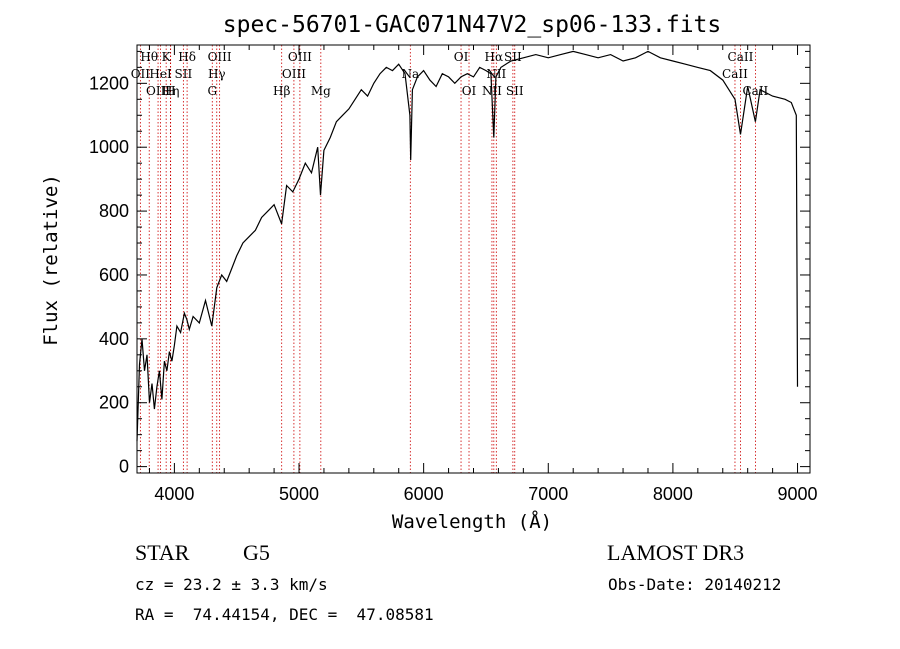 This screenshot has height=649, width=900. I want to click on spectral-line-label: Hα, so click(494, 57).